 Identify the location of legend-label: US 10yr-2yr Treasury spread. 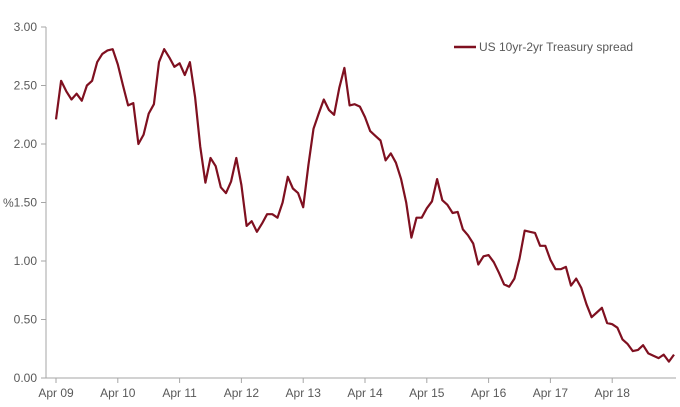
(556, 47).